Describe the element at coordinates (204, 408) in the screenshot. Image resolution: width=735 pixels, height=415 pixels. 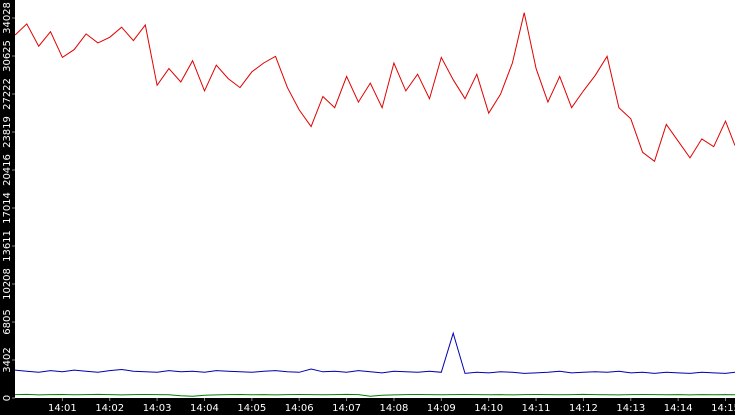
I see `x-tick-label: 14:04` at that location.